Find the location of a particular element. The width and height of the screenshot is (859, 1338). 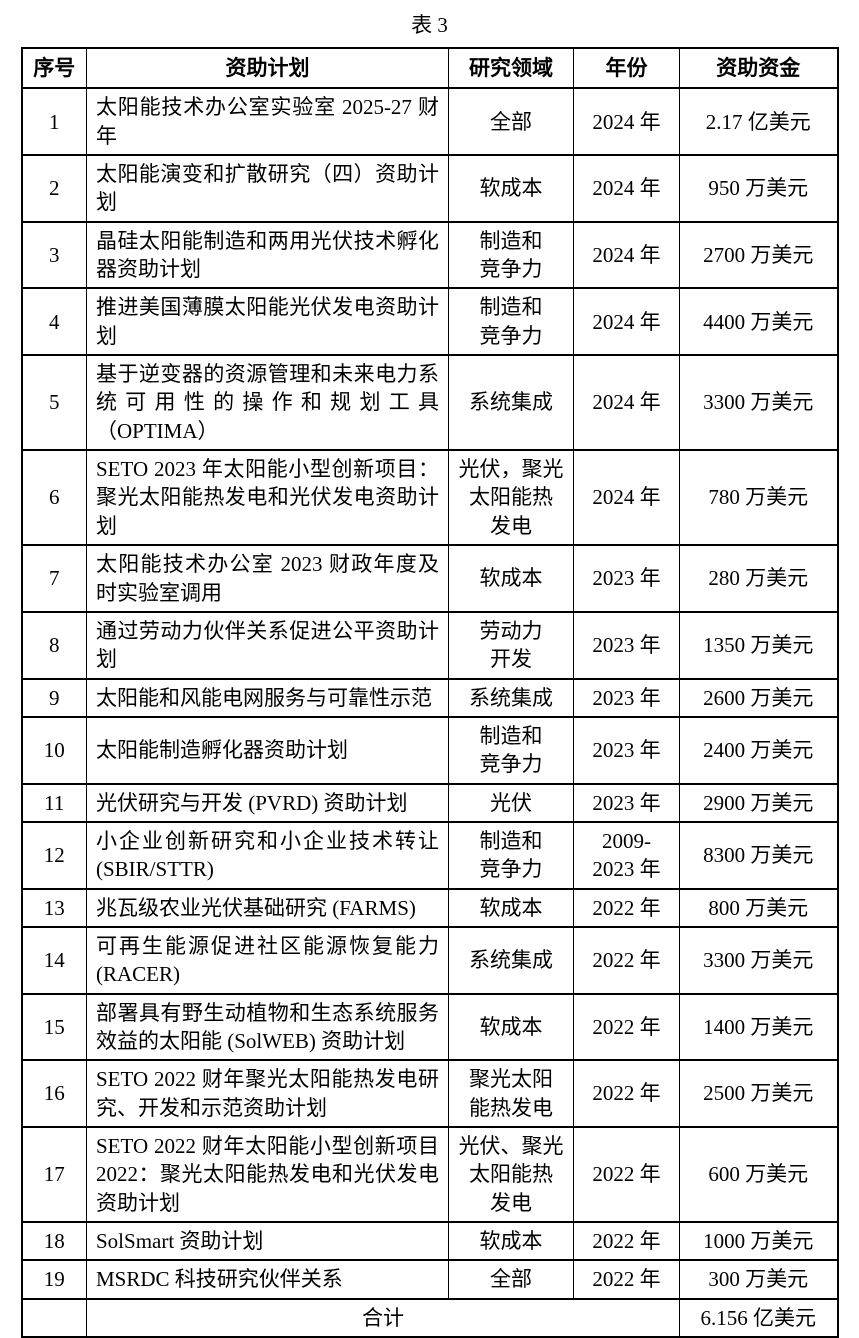

program-cell: 基于逆变器的资源管理和未来电力系统可用性的操作和规划工具（OPTIMA） is located at coordinates (267, 403).